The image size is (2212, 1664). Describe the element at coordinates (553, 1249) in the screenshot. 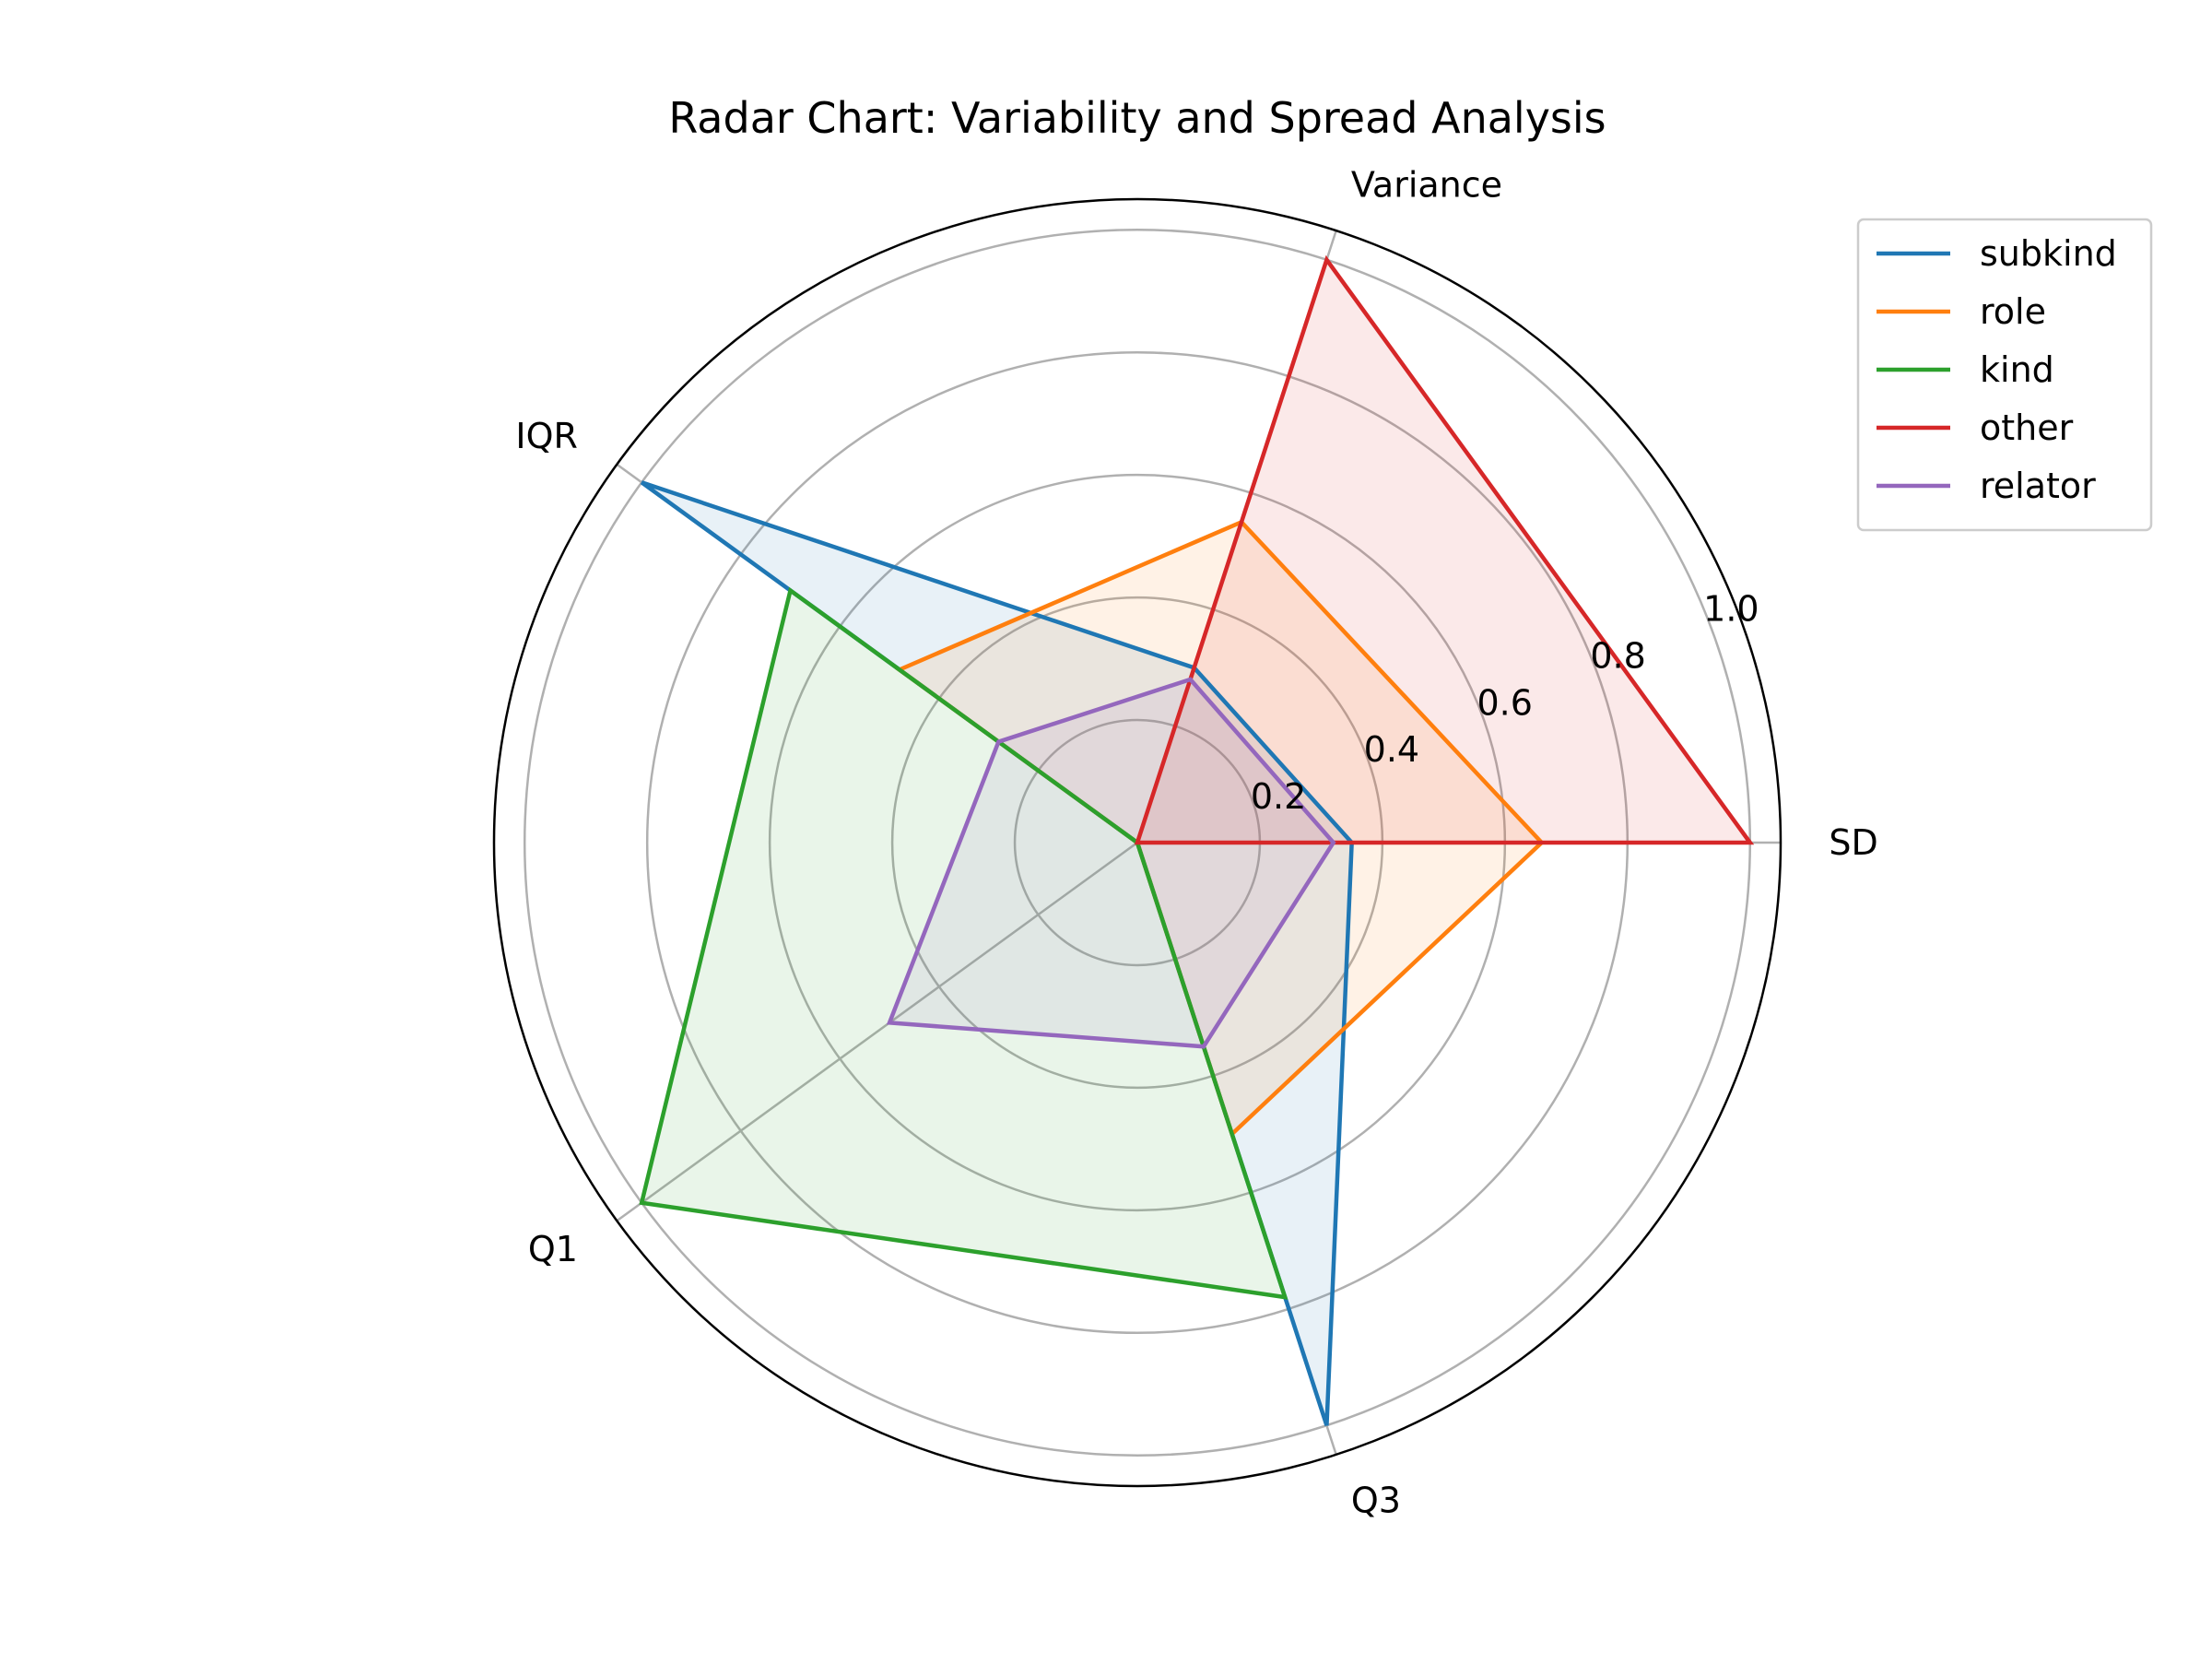

I see `axis-label-q1: Q1` at that location.